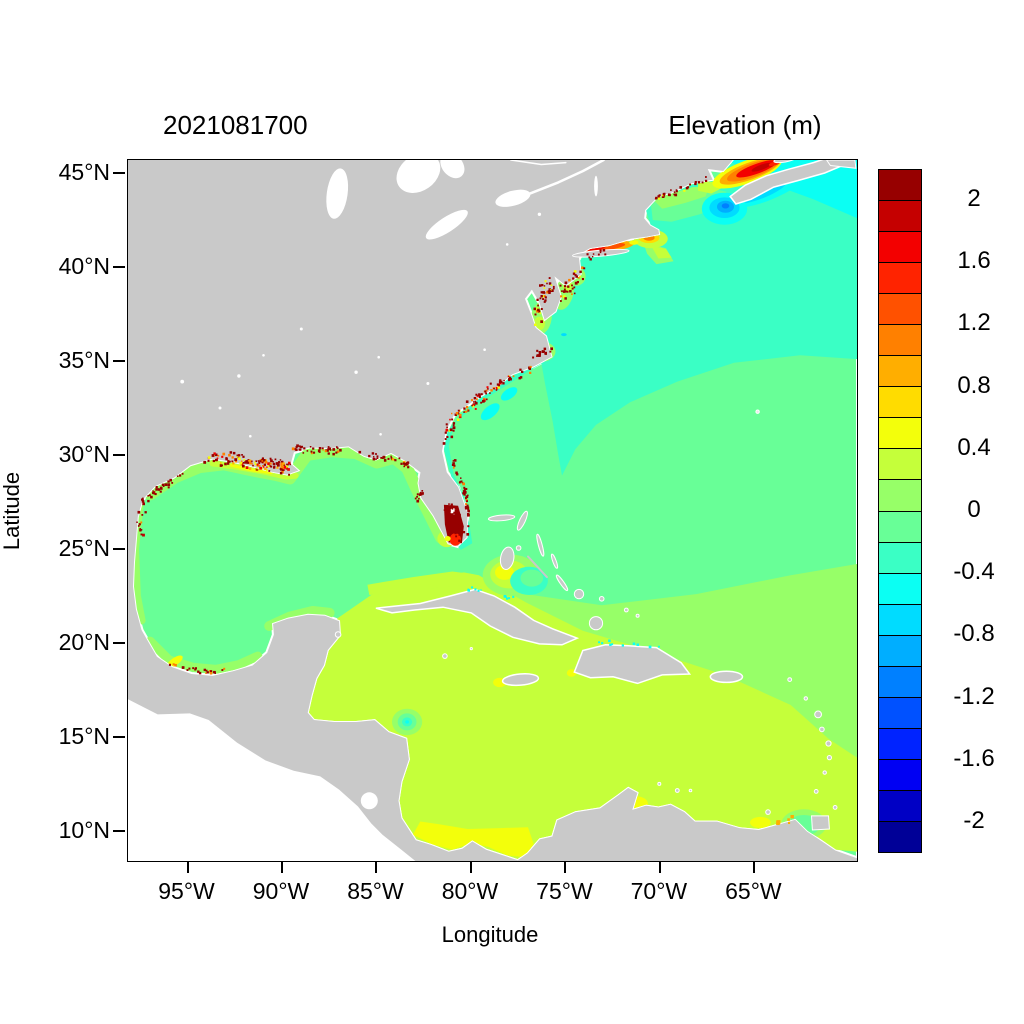 This screenshot has height=1024, width=1024. What do you see at coordinates (661, 252) in the screenshot?
I see `nantucket-wedge-b10` at bounding box center [661, 252].